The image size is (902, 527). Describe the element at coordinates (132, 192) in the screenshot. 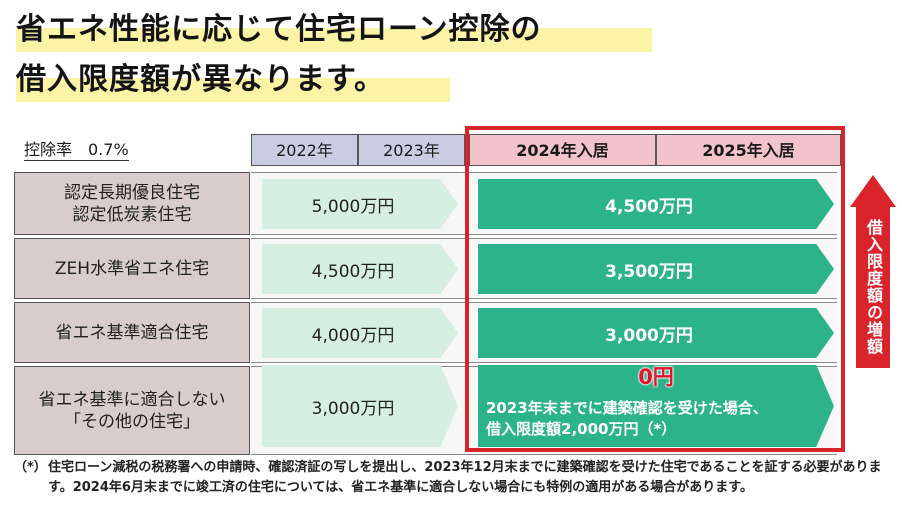

I see `row-label-line: 認定長期優良住宅` at that location.